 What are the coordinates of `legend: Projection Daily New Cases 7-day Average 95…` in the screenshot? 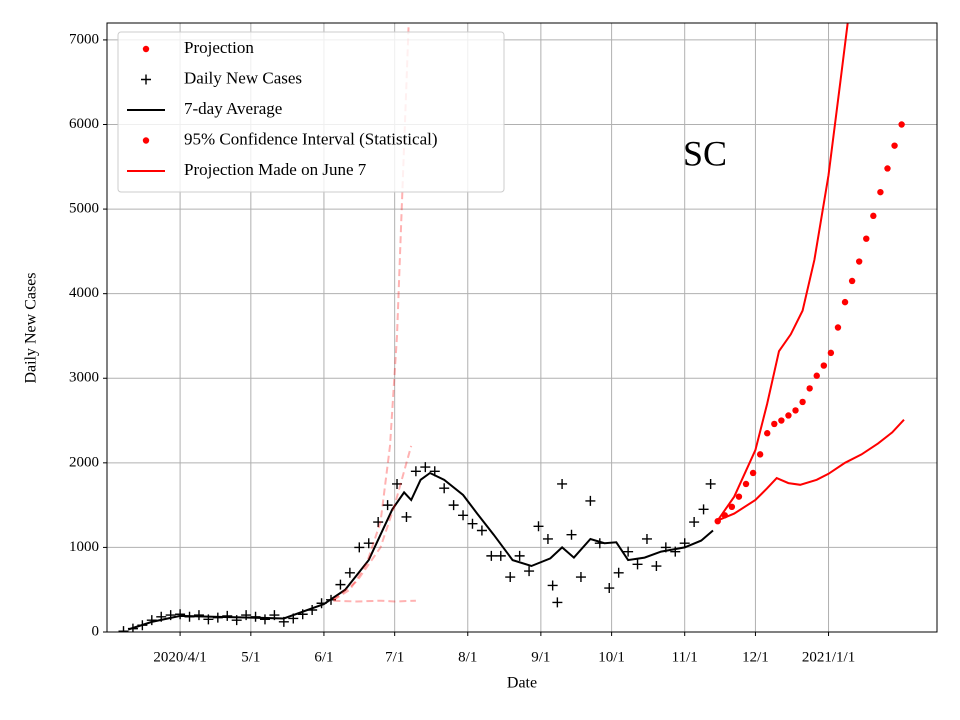 It's located at (311, 112).